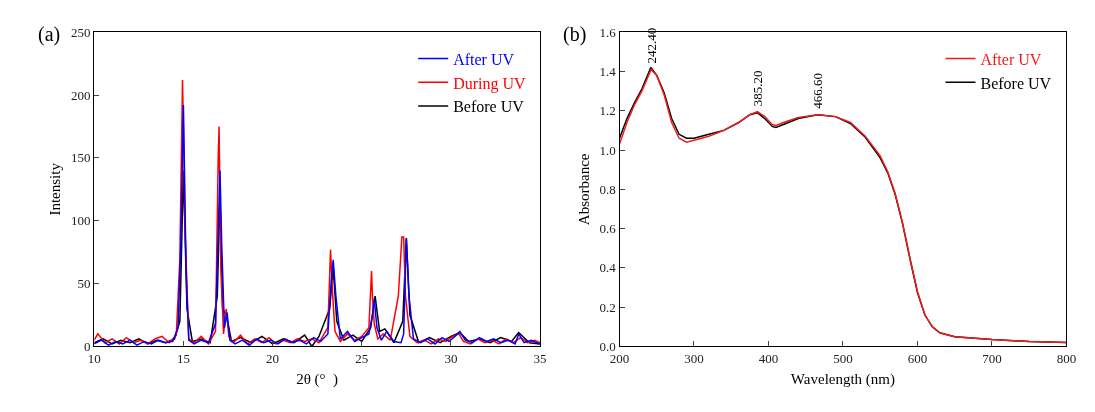  I want to click on y-tick-label: 0.4, so click(608, 268).